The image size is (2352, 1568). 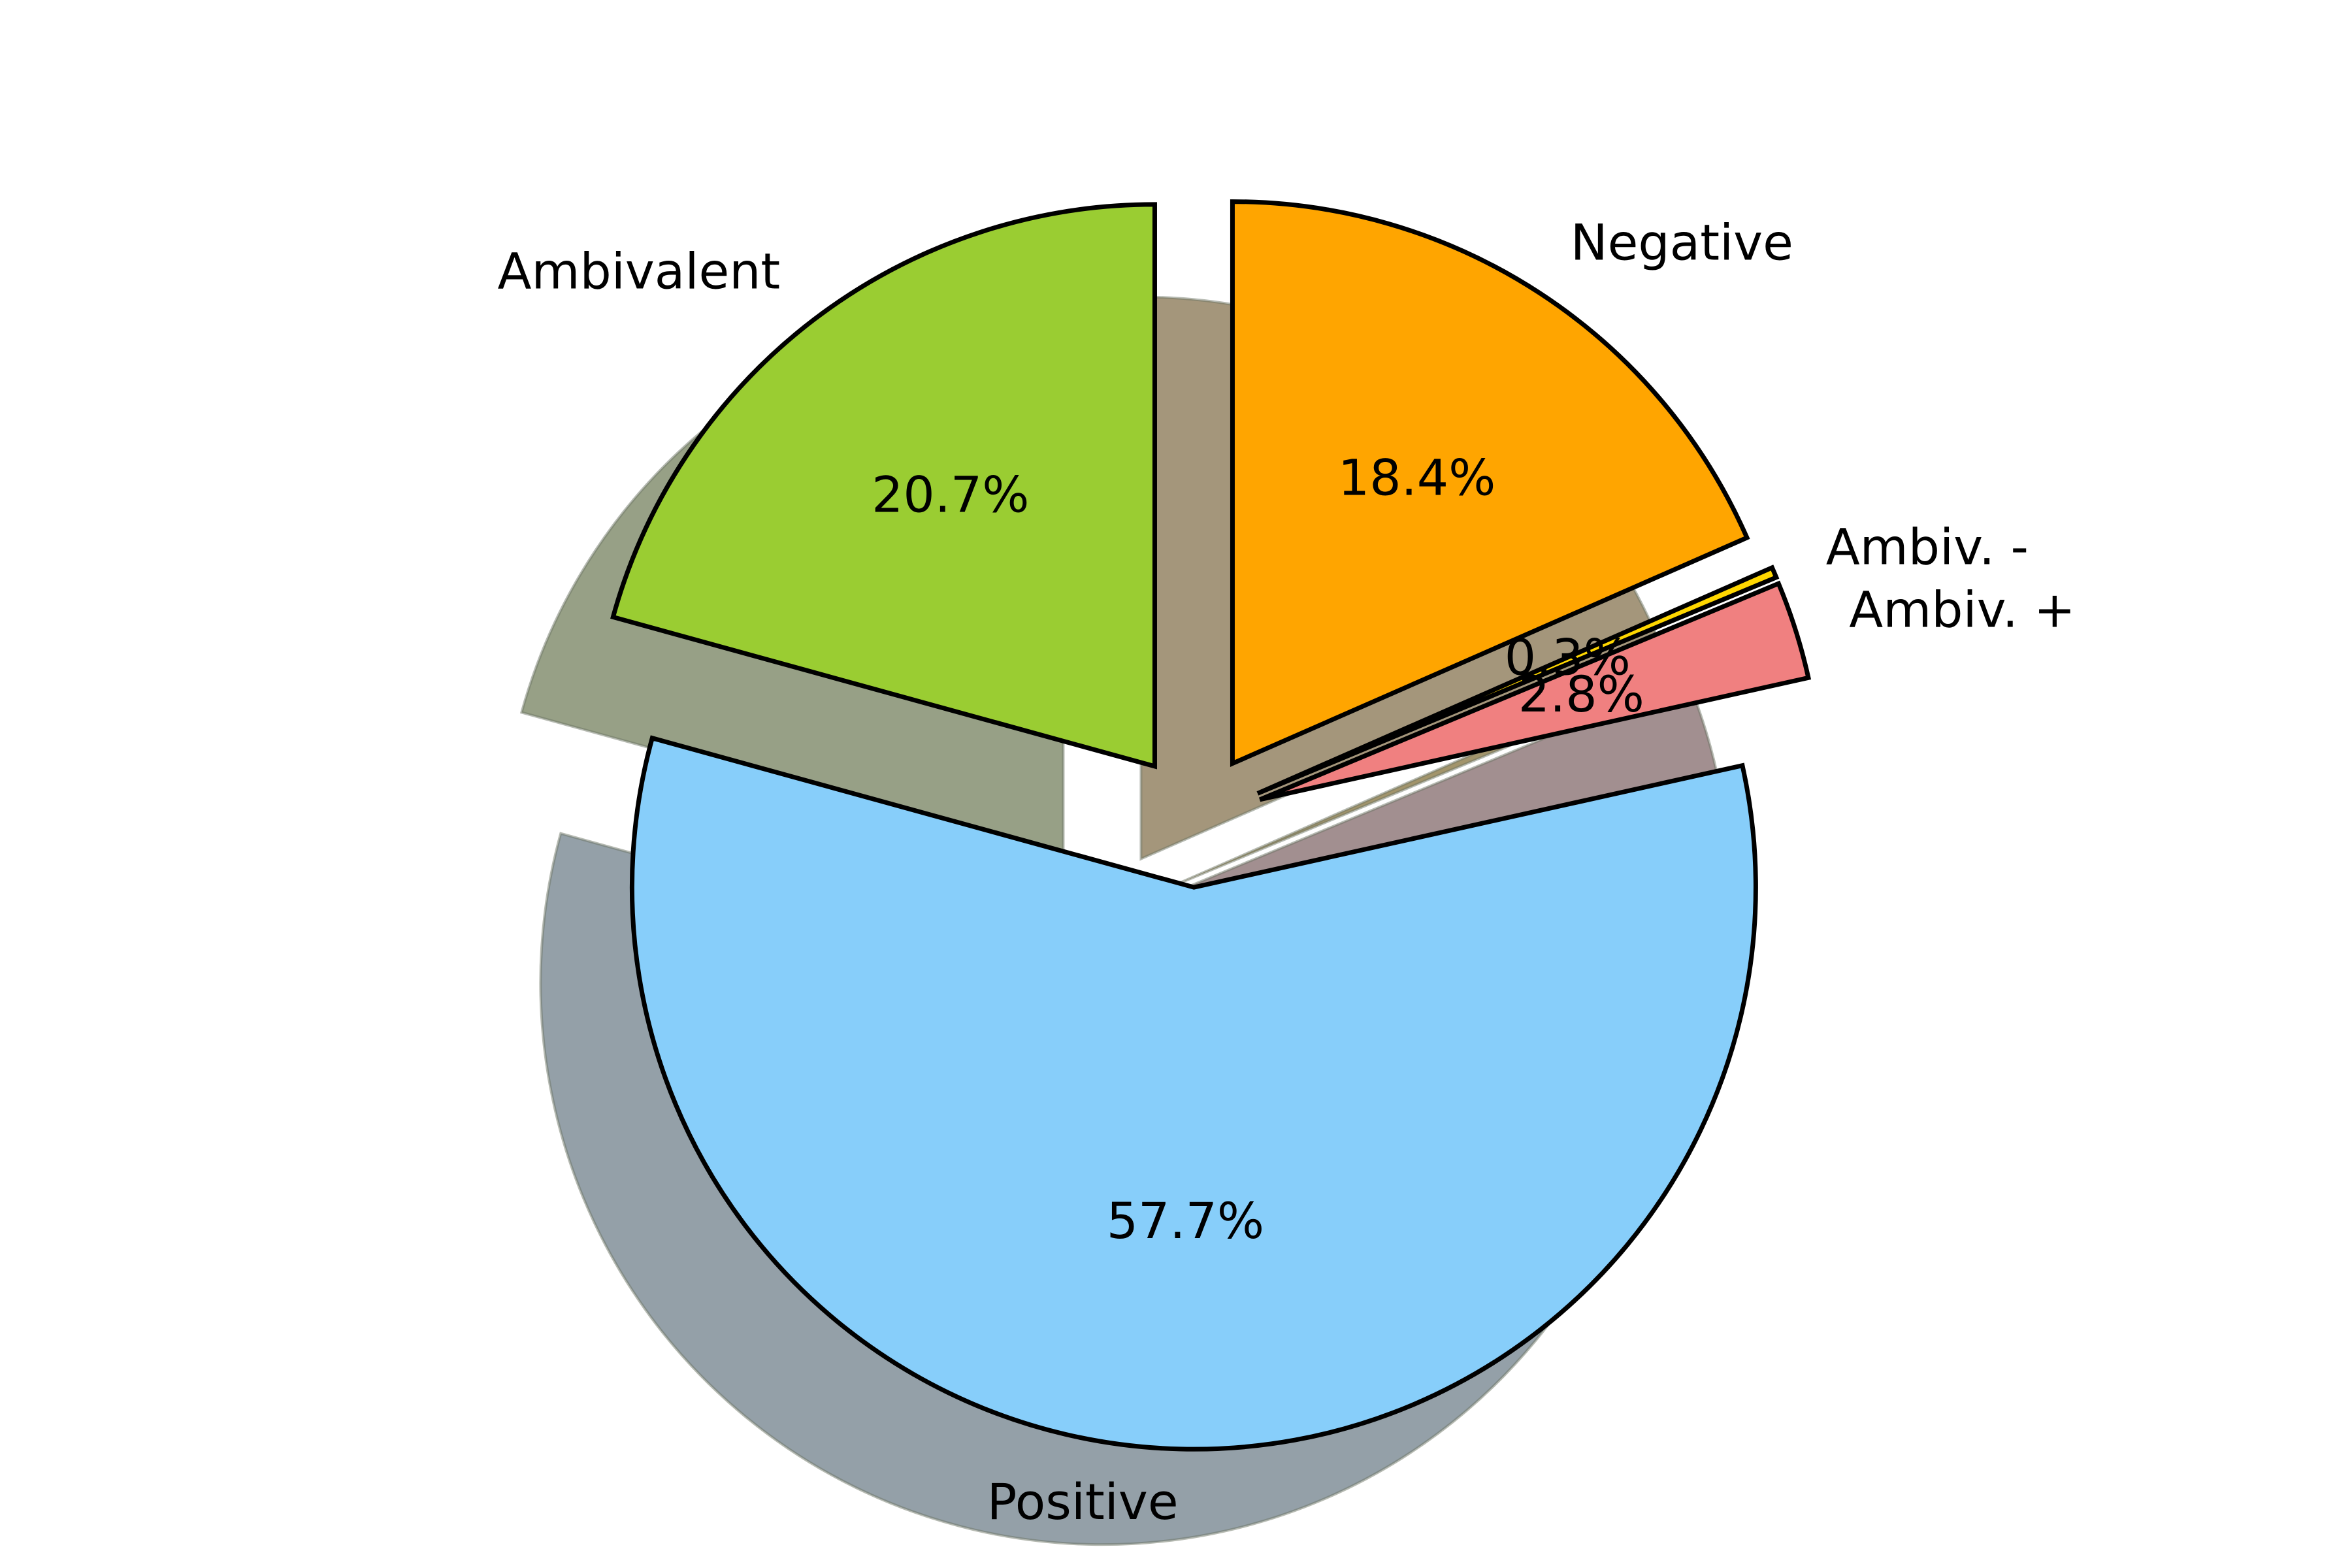 I want to click on pie-slice-ambivalent, so click(x=883, y=486).